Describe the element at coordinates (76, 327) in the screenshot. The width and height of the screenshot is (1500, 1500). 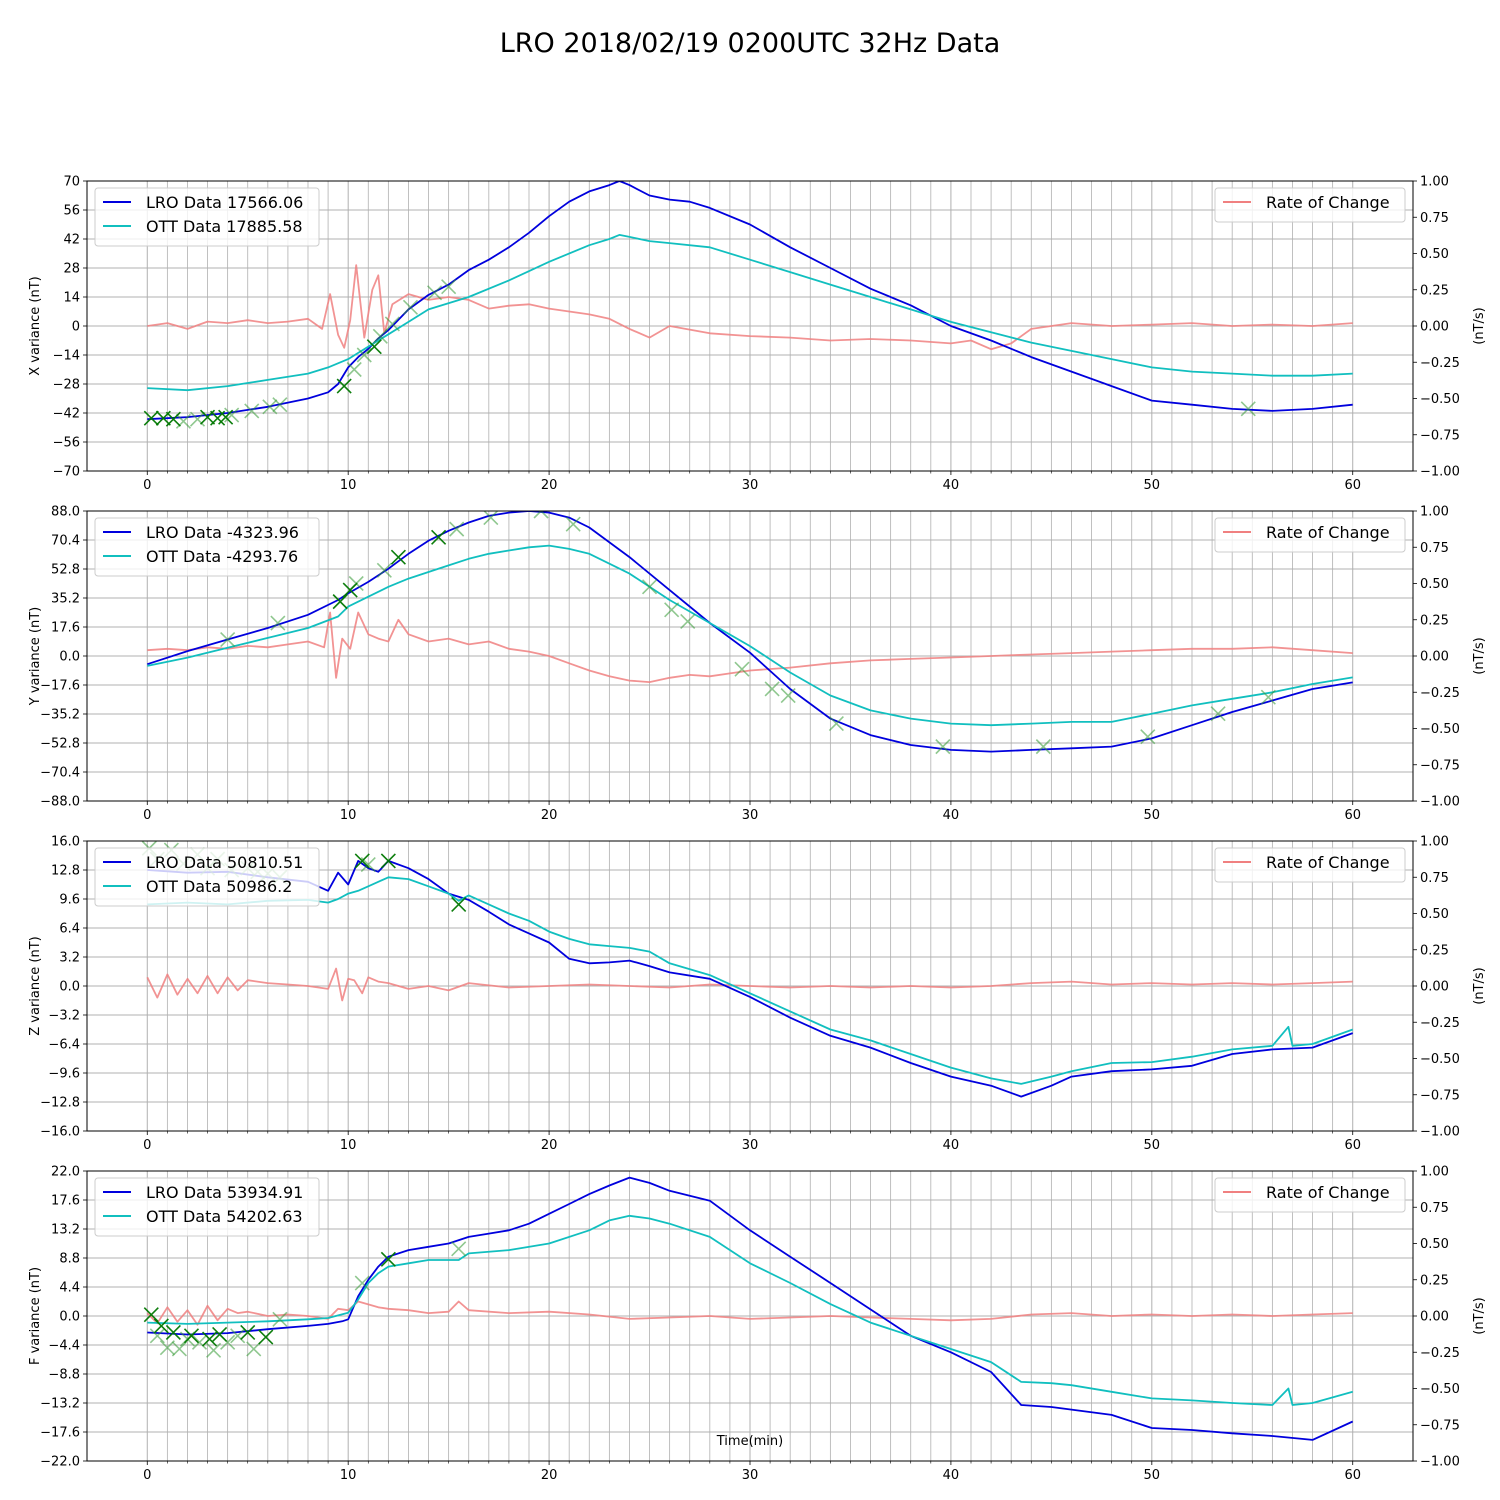
I see `y-tick-label: 0` at that location.